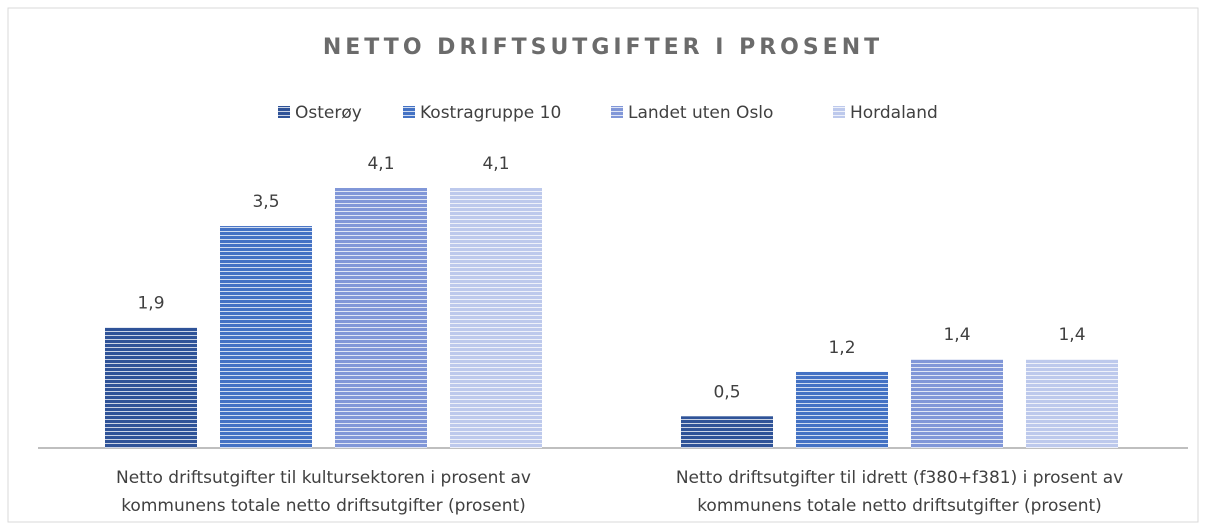 This screenshot has height=530, width=1206. Describe the element at coordinates (150, 304) in the screenshot. I see `data-label: 1,9` at that location.